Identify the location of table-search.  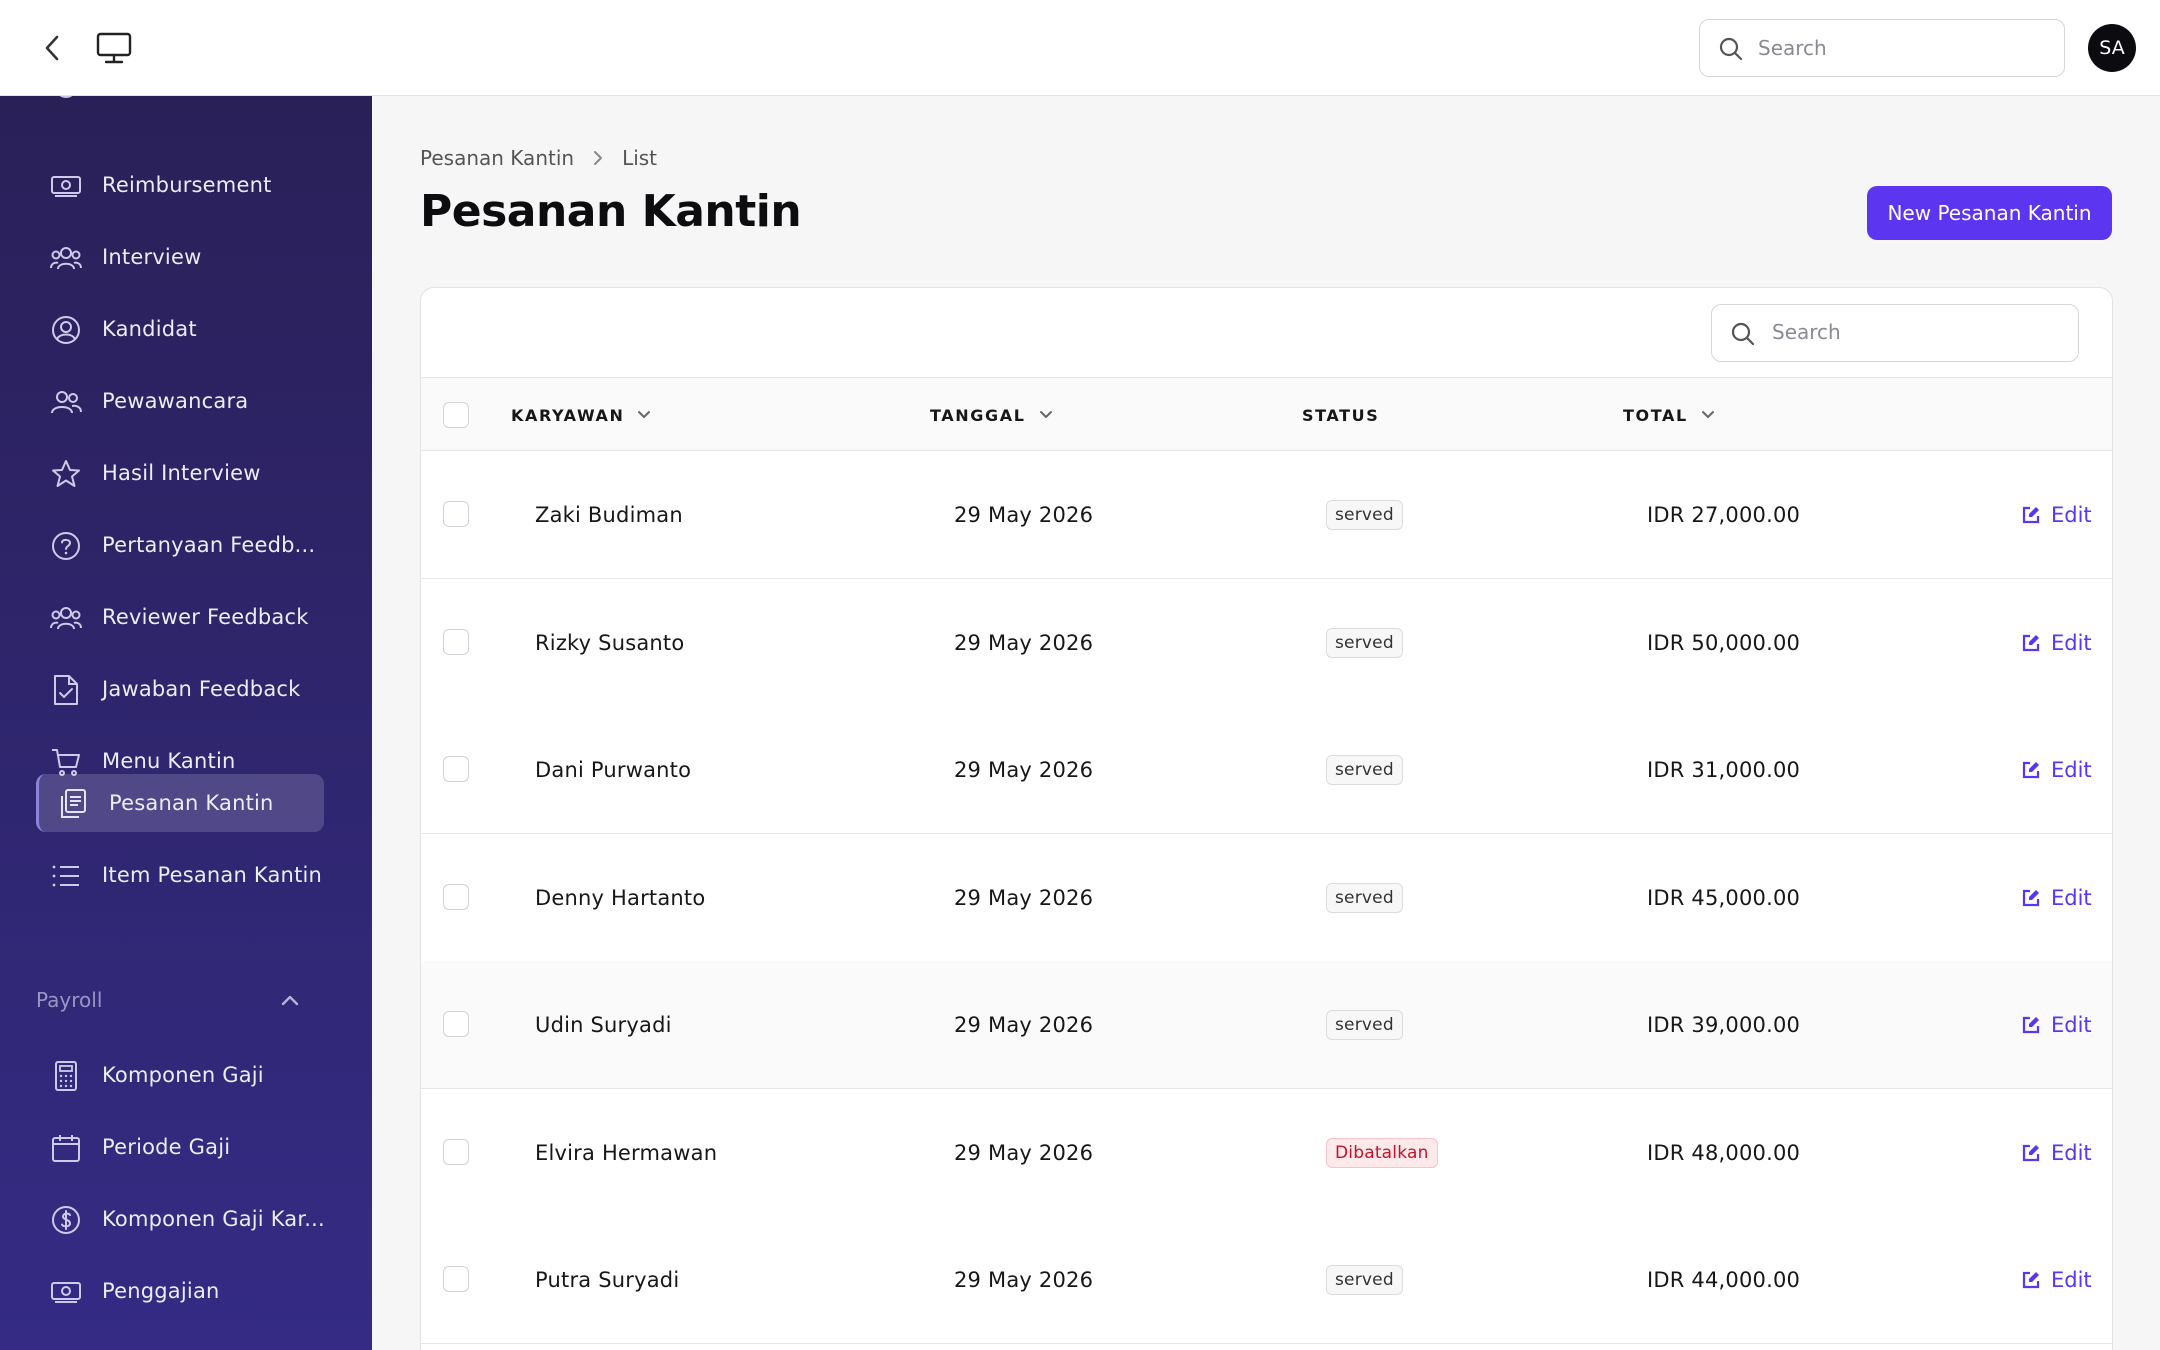
(1895, 333).